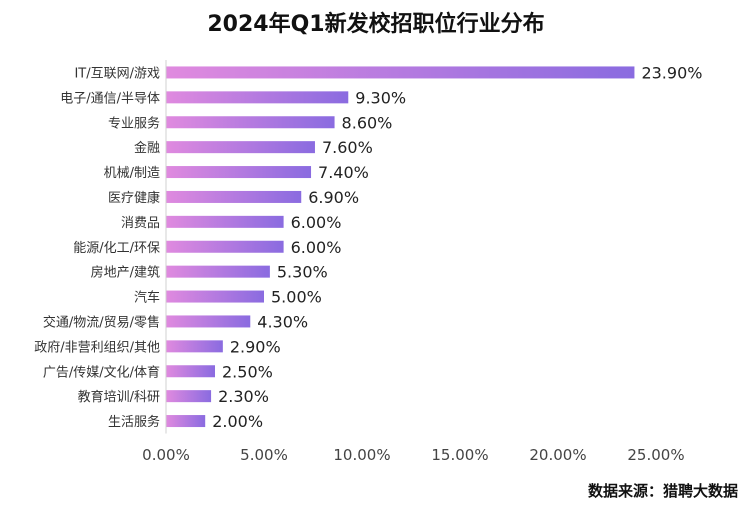 The image size is (752, 507). What do you see at coordinates (282, 321) in the screenshot?
I see `value-label-10: 4.30%` at bounding box center [282, 321].